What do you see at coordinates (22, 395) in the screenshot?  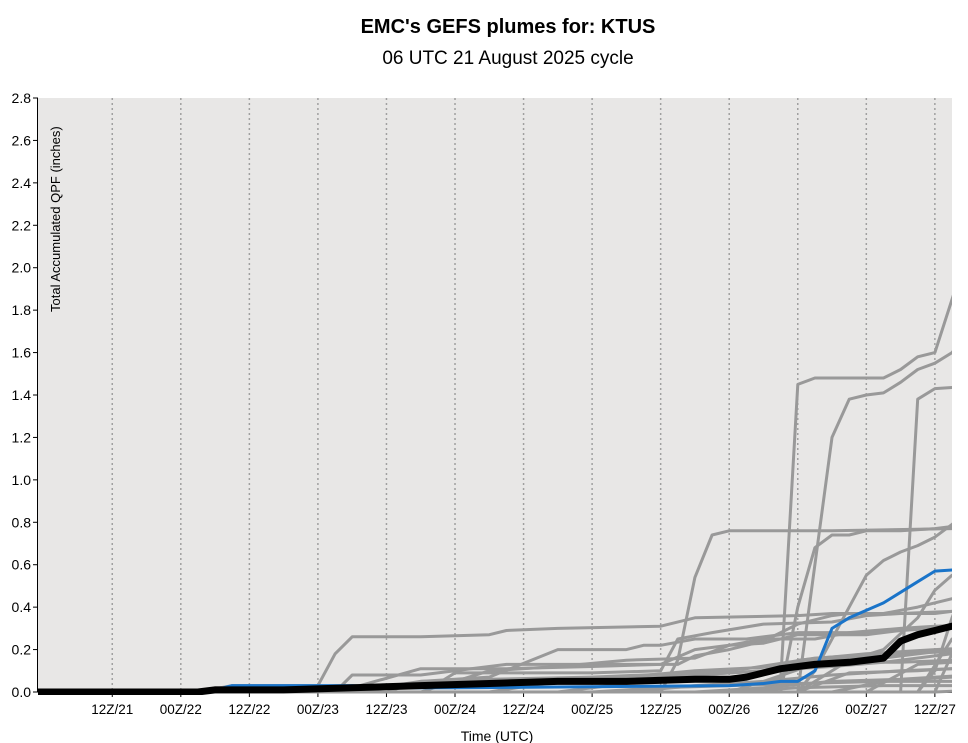 I see `y-tick-label: 1.4` at bounding box center [22, 395].